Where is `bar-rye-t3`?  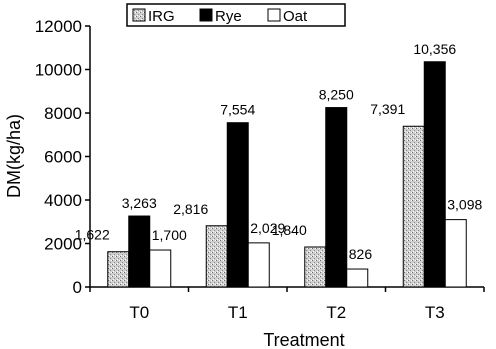
bar-rye-t3 is located at coordinates (434, 174).